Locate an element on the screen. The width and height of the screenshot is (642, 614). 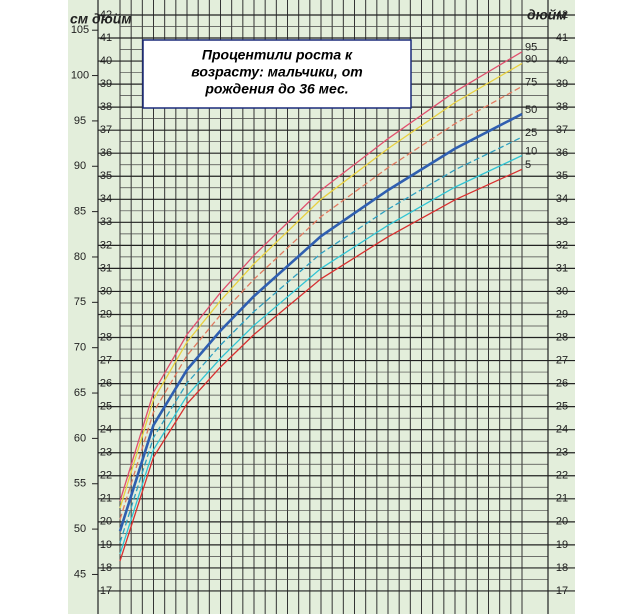
series-label: 50 is located at coordinates (531, 110).